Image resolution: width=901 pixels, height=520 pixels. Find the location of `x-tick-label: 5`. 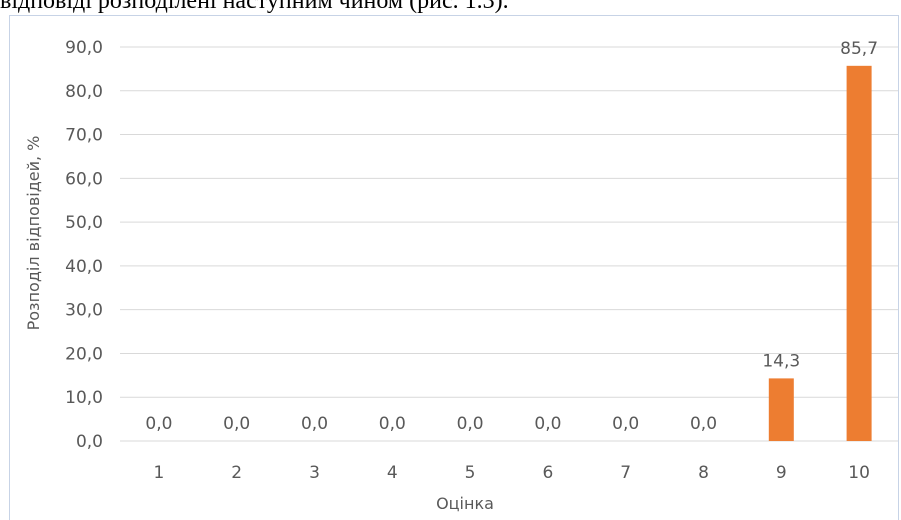

x-tick-label: 5 is located at coordinates (470, 473).